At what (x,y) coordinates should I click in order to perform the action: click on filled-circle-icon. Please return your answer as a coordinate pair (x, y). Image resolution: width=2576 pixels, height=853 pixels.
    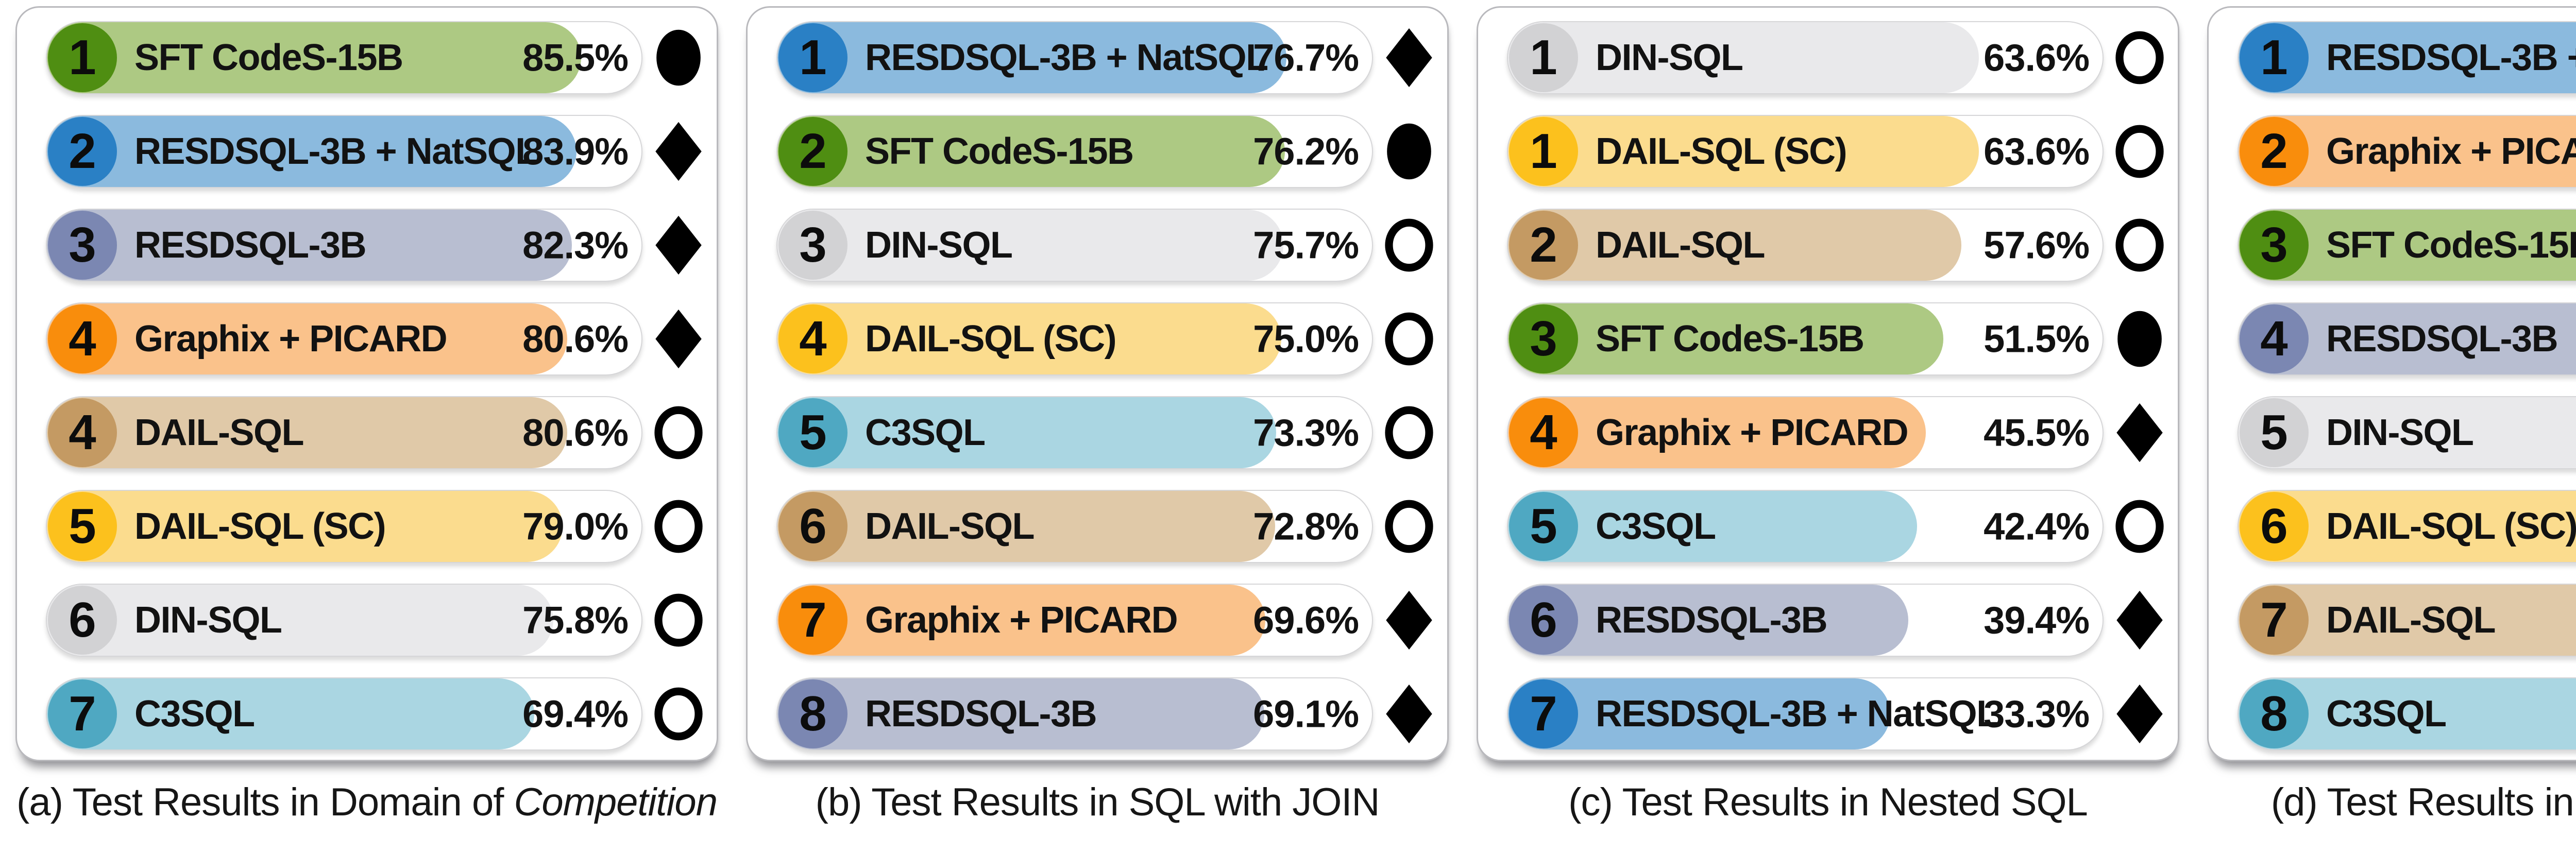
    Looking at the image, I should click on (2139, 339).